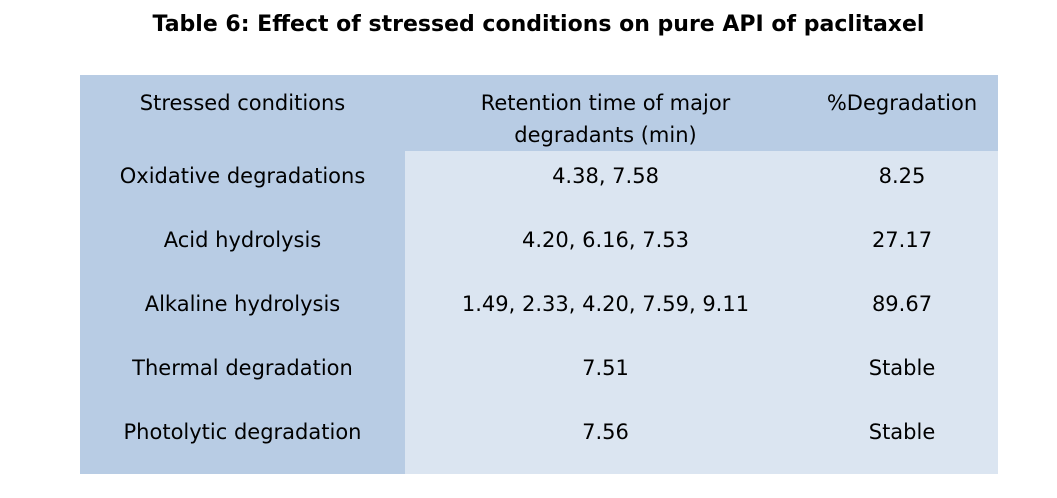  I want to click on table-row: Oxidative degradations 4.38, 7.58 8.25, so click(539, 183).